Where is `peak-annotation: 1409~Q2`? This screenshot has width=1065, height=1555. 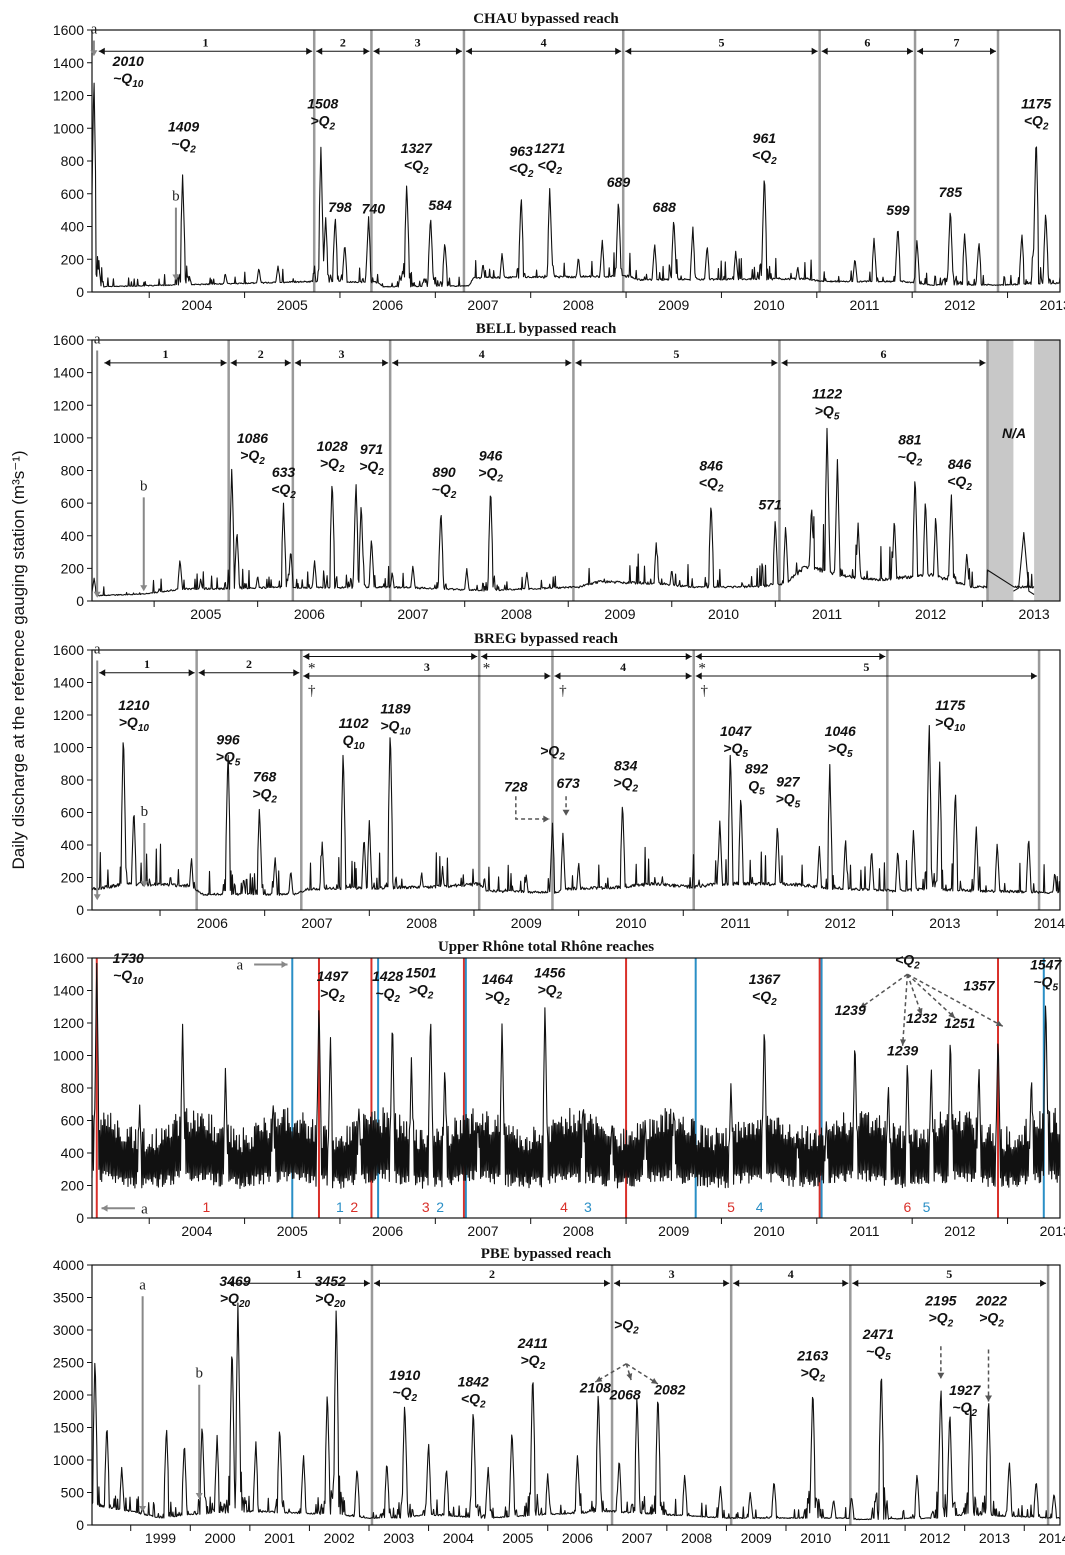 peak-annotation: 1409~Q2 is located at coordinates (183, 137).